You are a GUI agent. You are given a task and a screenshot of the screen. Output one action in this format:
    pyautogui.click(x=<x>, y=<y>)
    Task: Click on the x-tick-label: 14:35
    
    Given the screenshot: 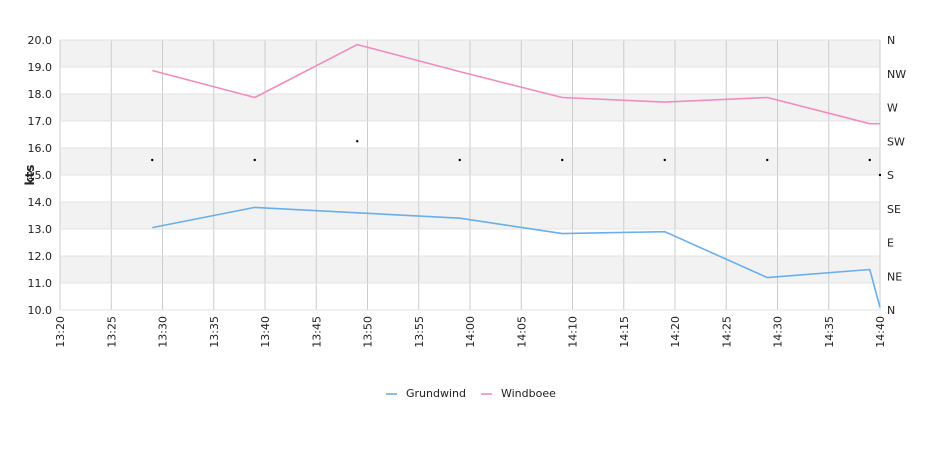 What is the action you would take?
    pyautogui.click(x=829, y=332)
    